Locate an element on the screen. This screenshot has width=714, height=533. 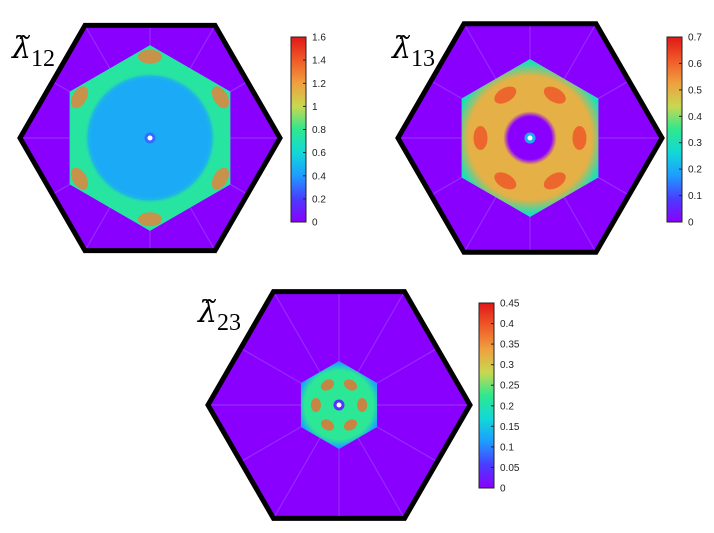
colorbar-tick-label: 0.5 is located at coordinates (695, 90).